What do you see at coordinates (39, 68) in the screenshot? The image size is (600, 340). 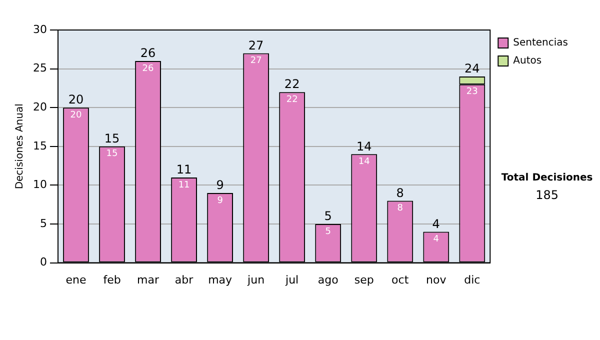 I see `y-tick-label: 25` at bounding box center [39, 68].